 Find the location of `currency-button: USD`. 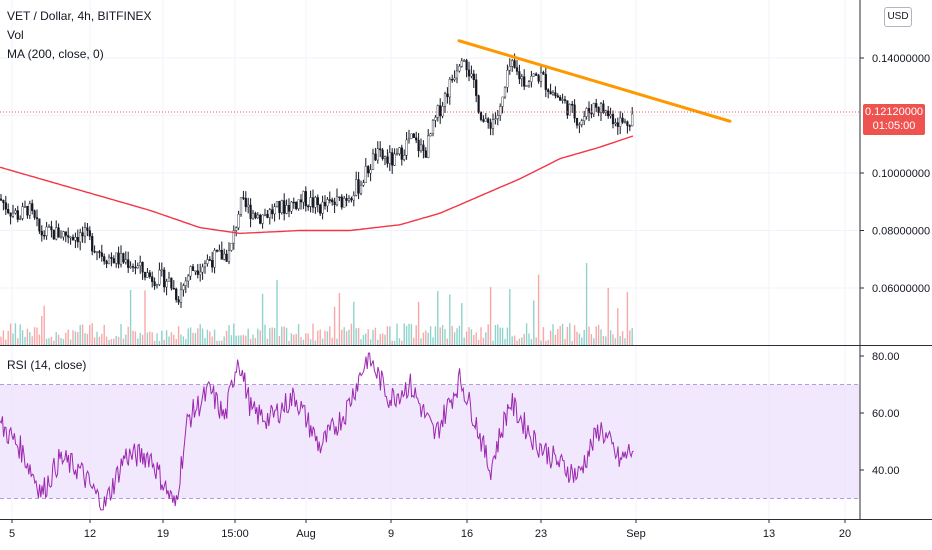

currency-button: USD is located at coordinates (898, 17).